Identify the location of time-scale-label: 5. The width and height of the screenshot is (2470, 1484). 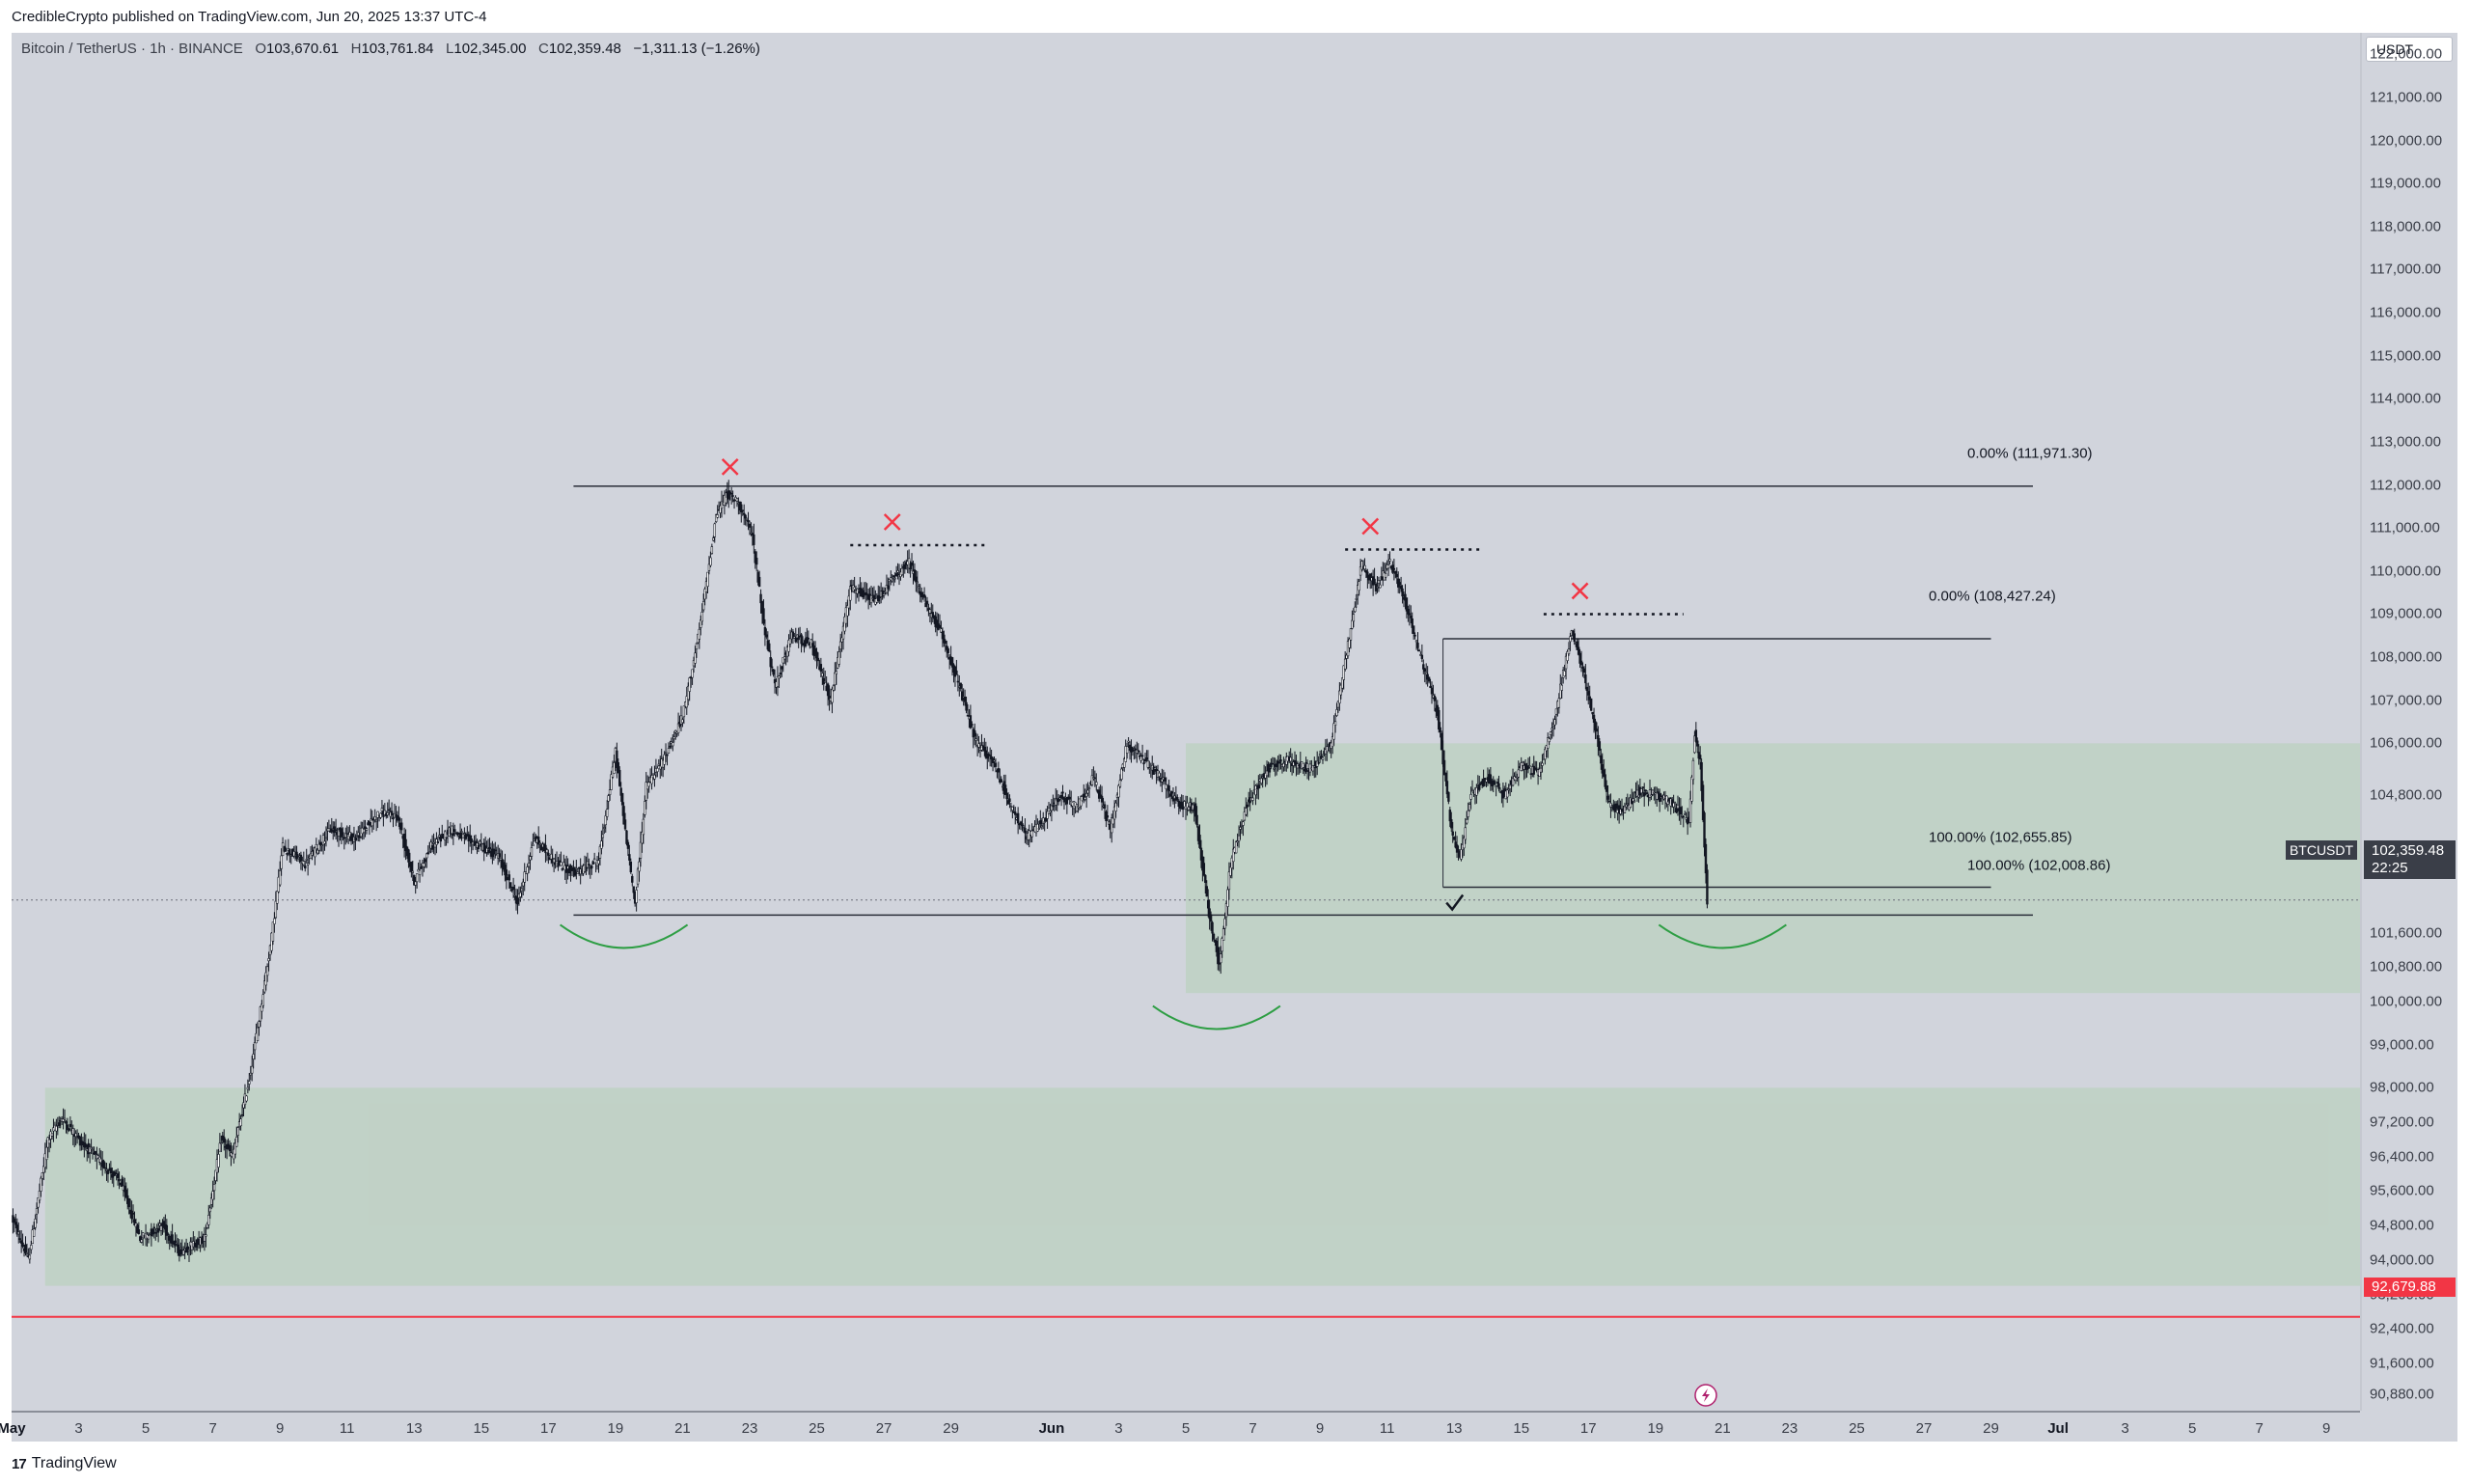
(2192, 1428).